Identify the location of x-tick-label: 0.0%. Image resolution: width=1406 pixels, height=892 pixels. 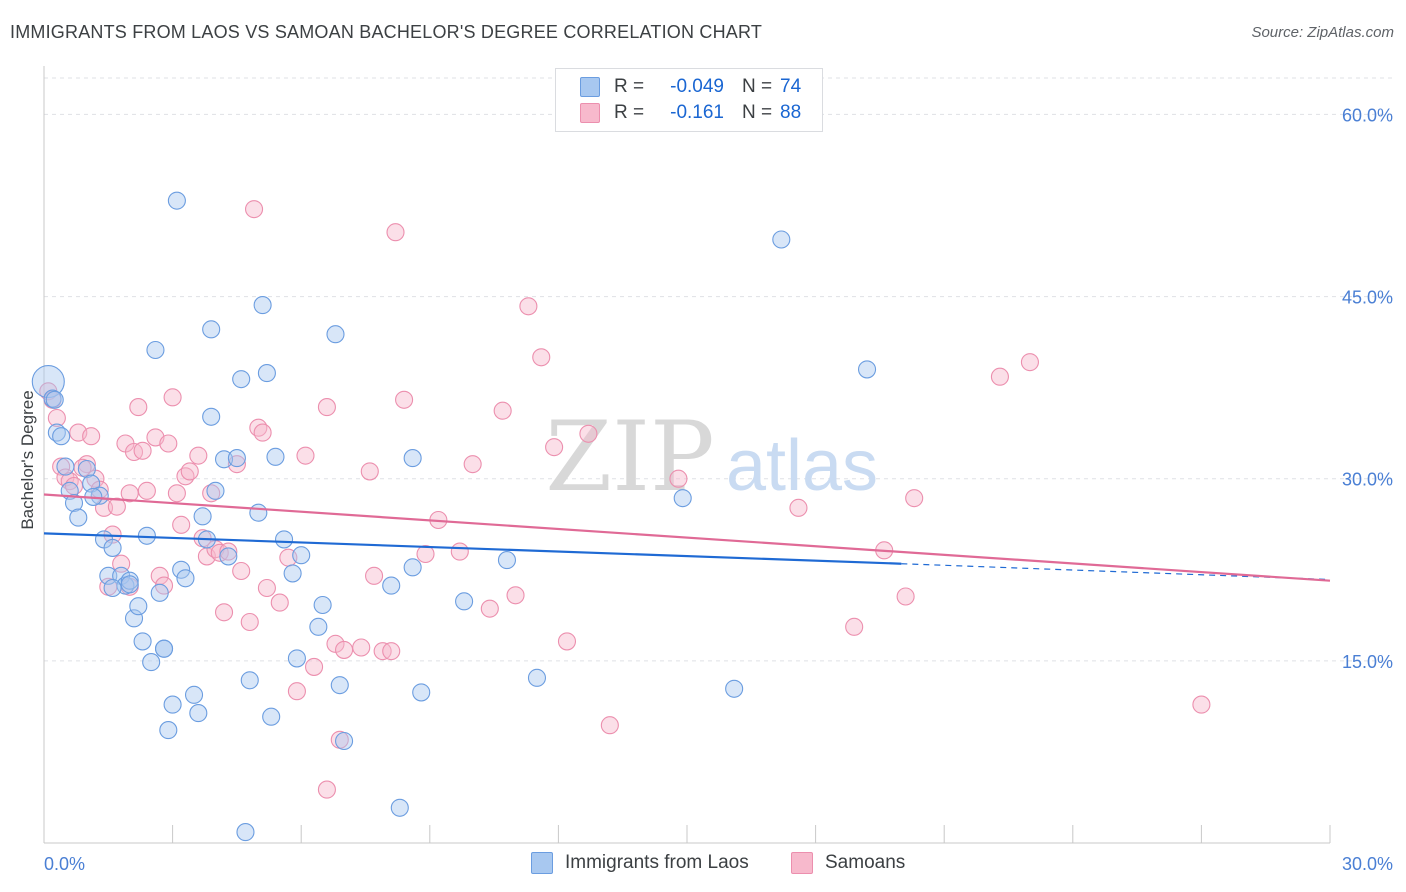
(64, 864).